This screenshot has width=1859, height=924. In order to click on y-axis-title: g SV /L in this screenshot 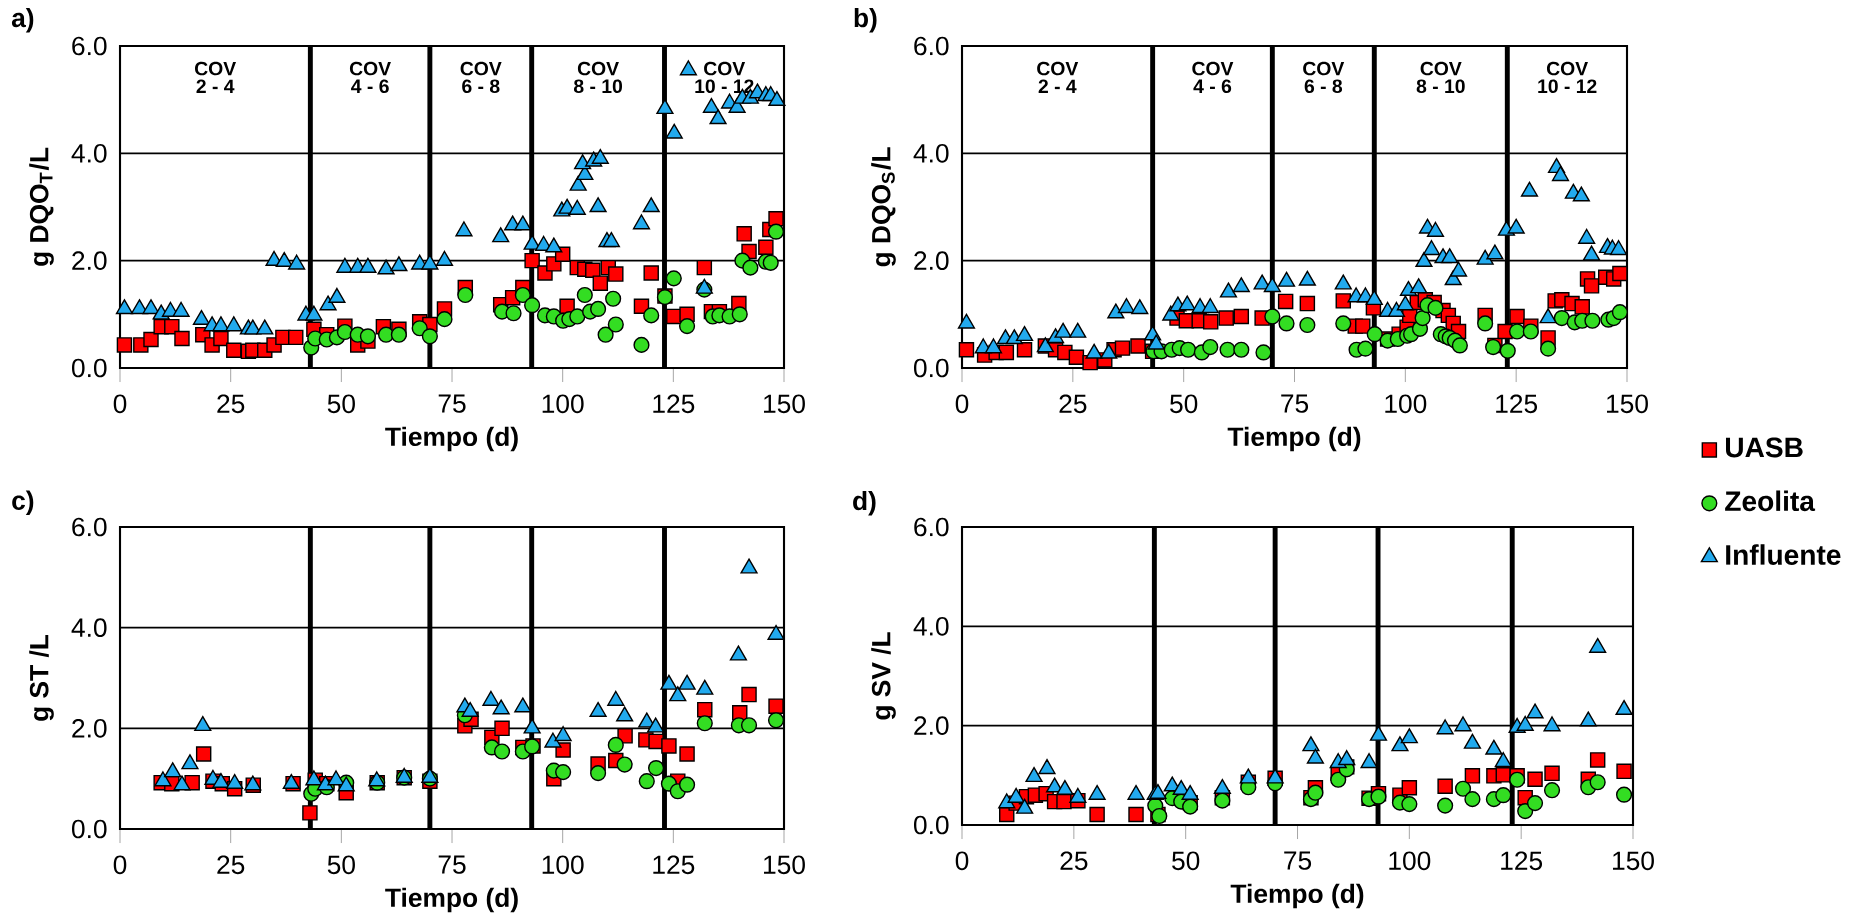, I will do `click(883, 676)`.